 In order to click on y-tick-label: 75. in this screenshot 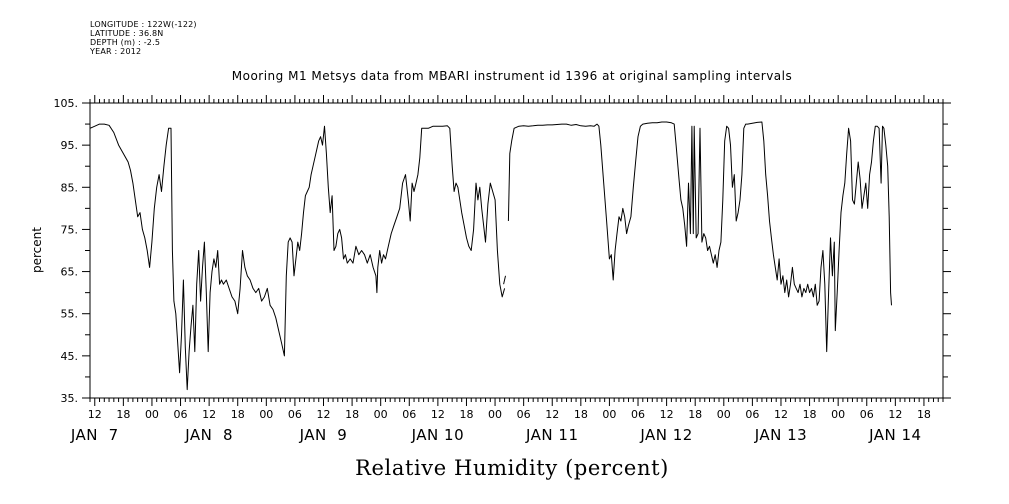, I will do `click(70, 229)`.